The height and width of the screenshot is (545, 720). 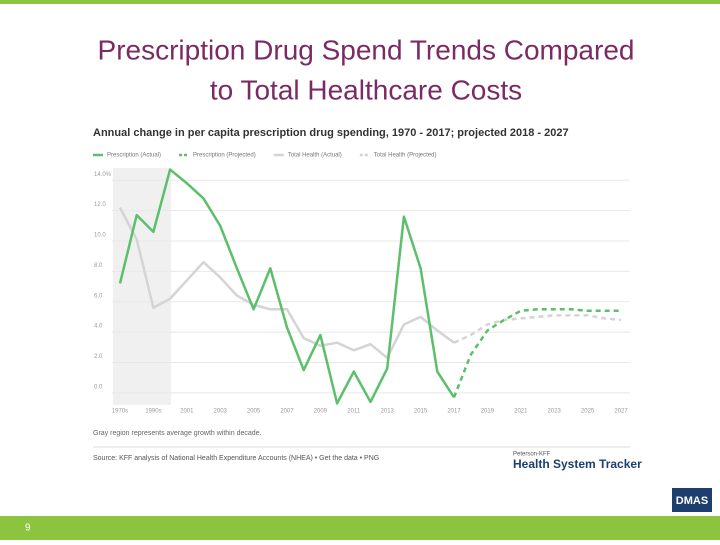 I want to click on x-tick-label: 2003, so click(x=221, y=412).